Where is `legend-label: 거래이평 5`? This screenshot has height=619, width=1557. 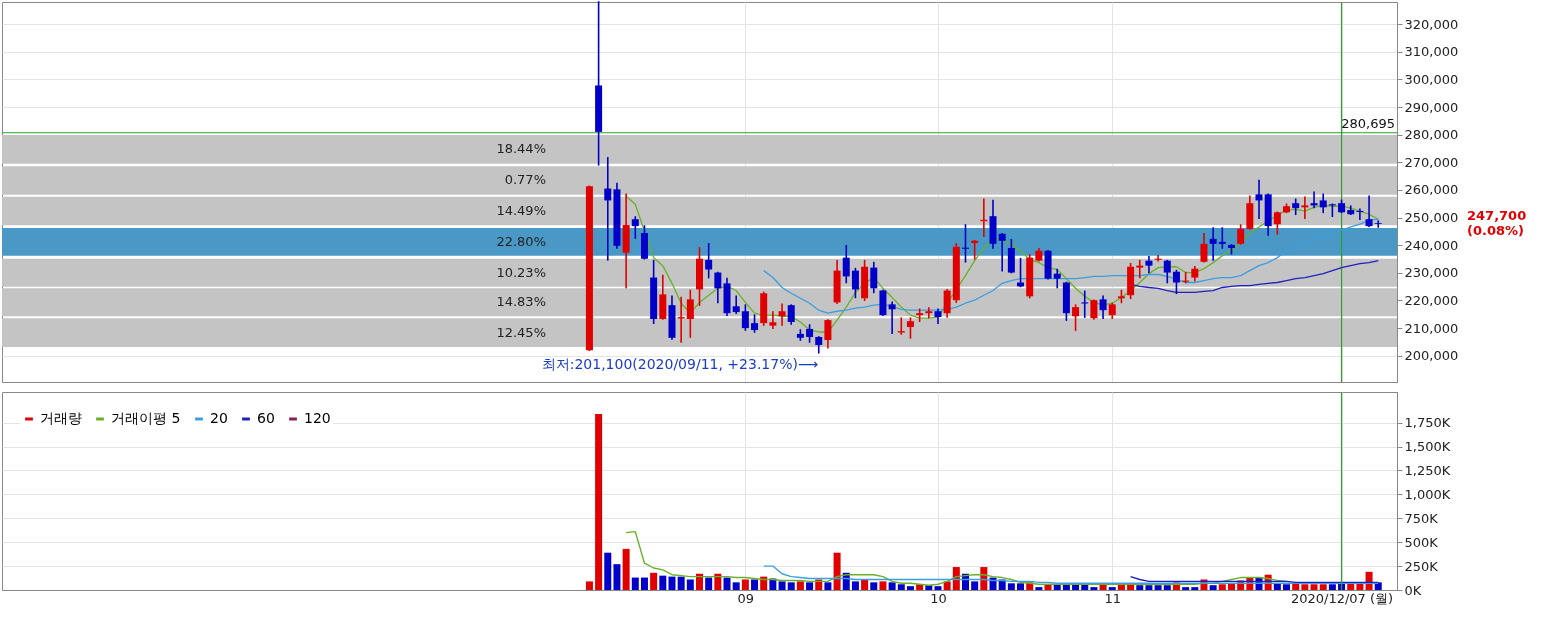
legend-label: 거래이평 5 is located at coordinates (146, 418).